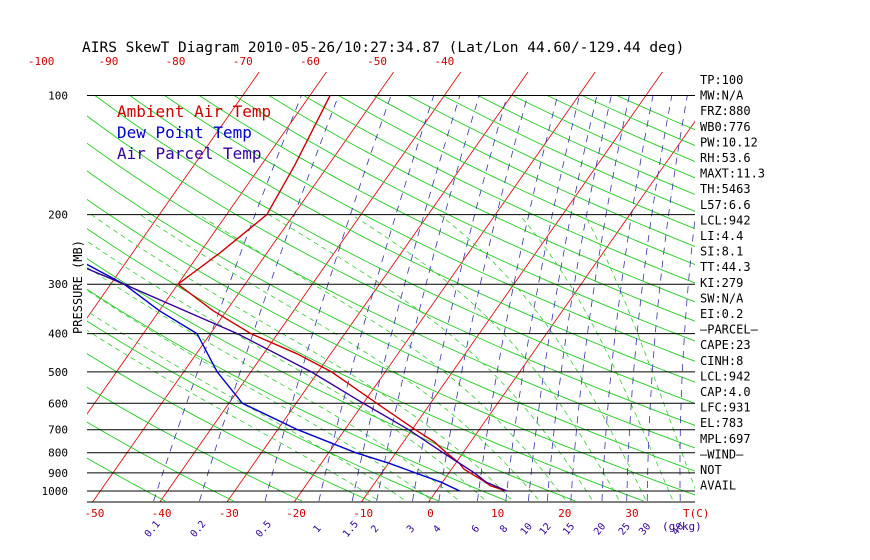 This screenshot has height=560, width=870. Describe the element at coordinates (375, 530) in the screenshot. I see `mixing-ratio-label: 2` at that location.